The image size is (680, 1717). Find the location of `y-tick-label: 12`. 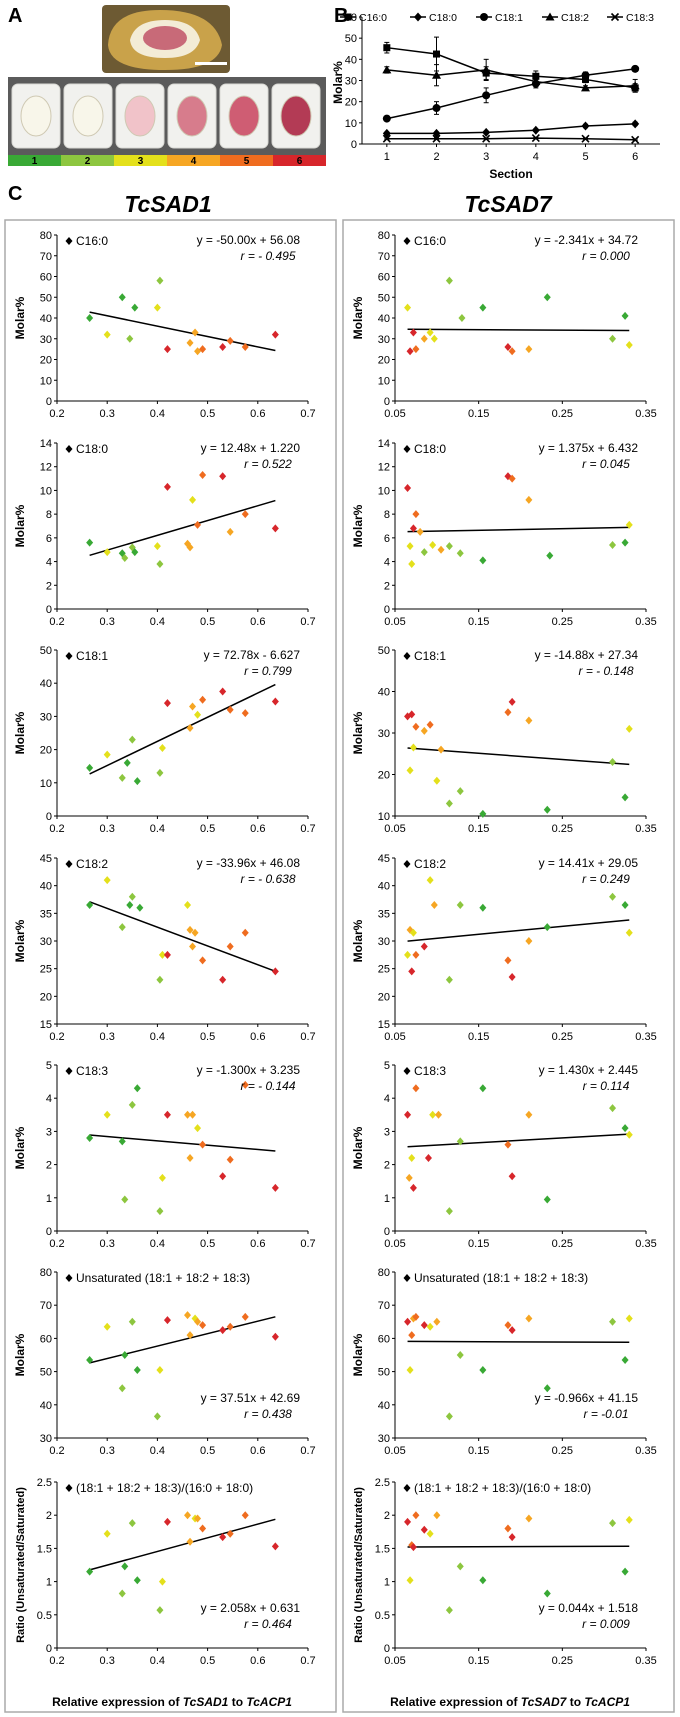

y-tick-label: 12 is located at coordinates (384, 468).